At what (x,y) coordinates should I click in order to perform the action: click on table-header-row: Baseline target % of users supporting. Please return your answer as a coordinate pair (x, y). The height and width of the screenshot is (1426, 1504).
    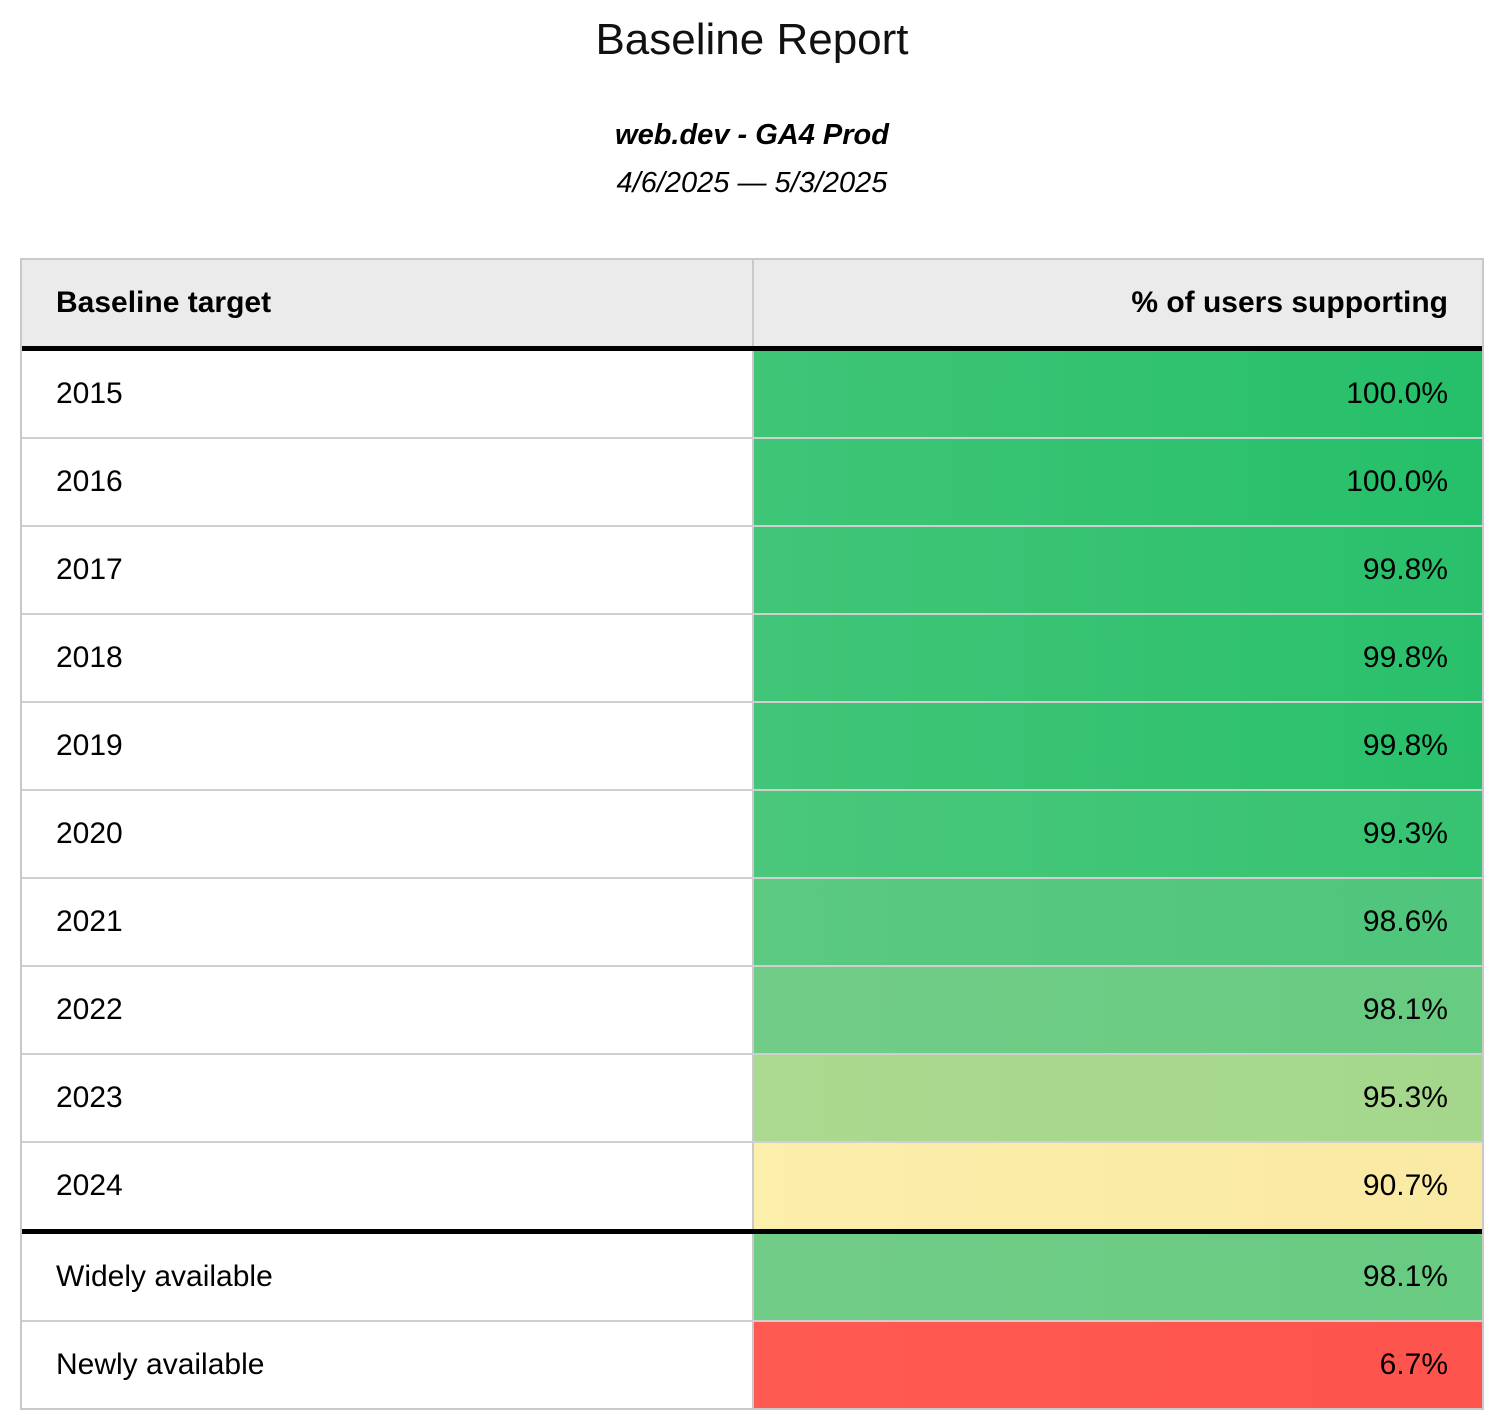
    Looking at the image, I should click on (752, 305).